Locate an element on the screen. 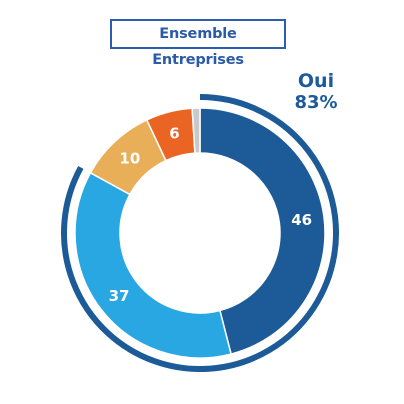  data-label-3: 6 is located at coordinates (174, 134).